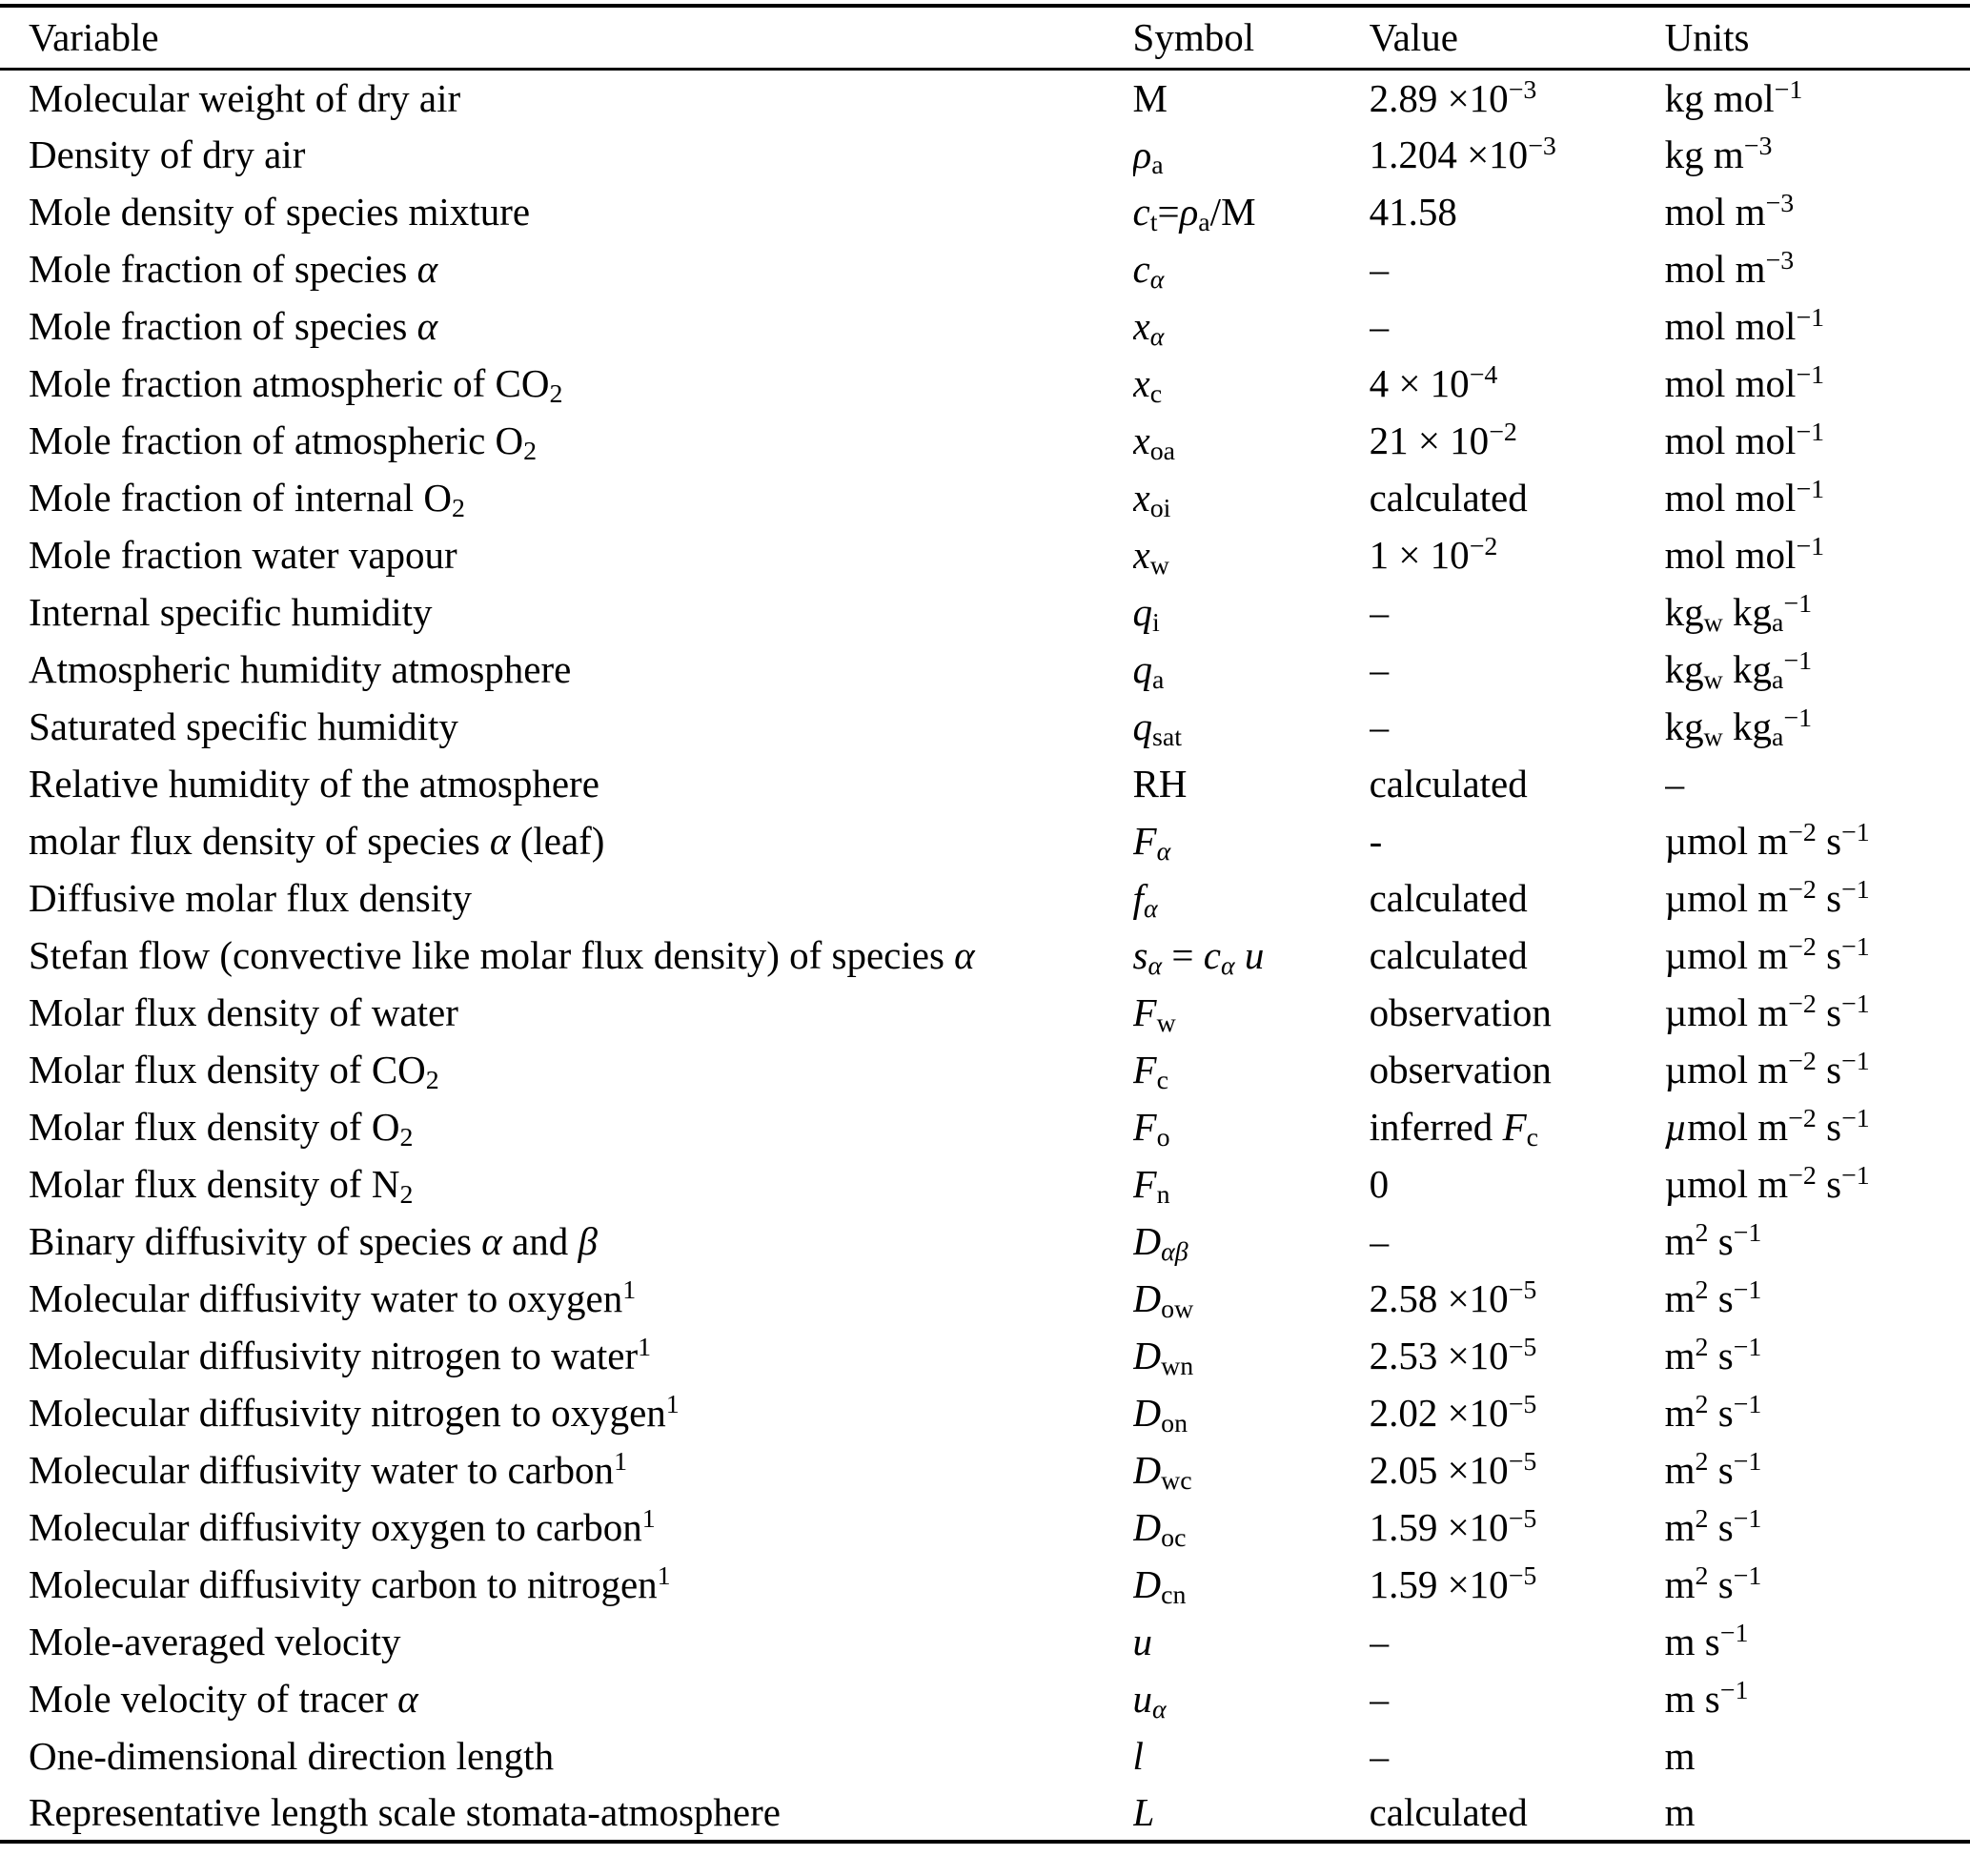 The height and width of the screenshot is (1876, 1970). I want to click on cell-symbol: Dwc, so click(1162, 1472).